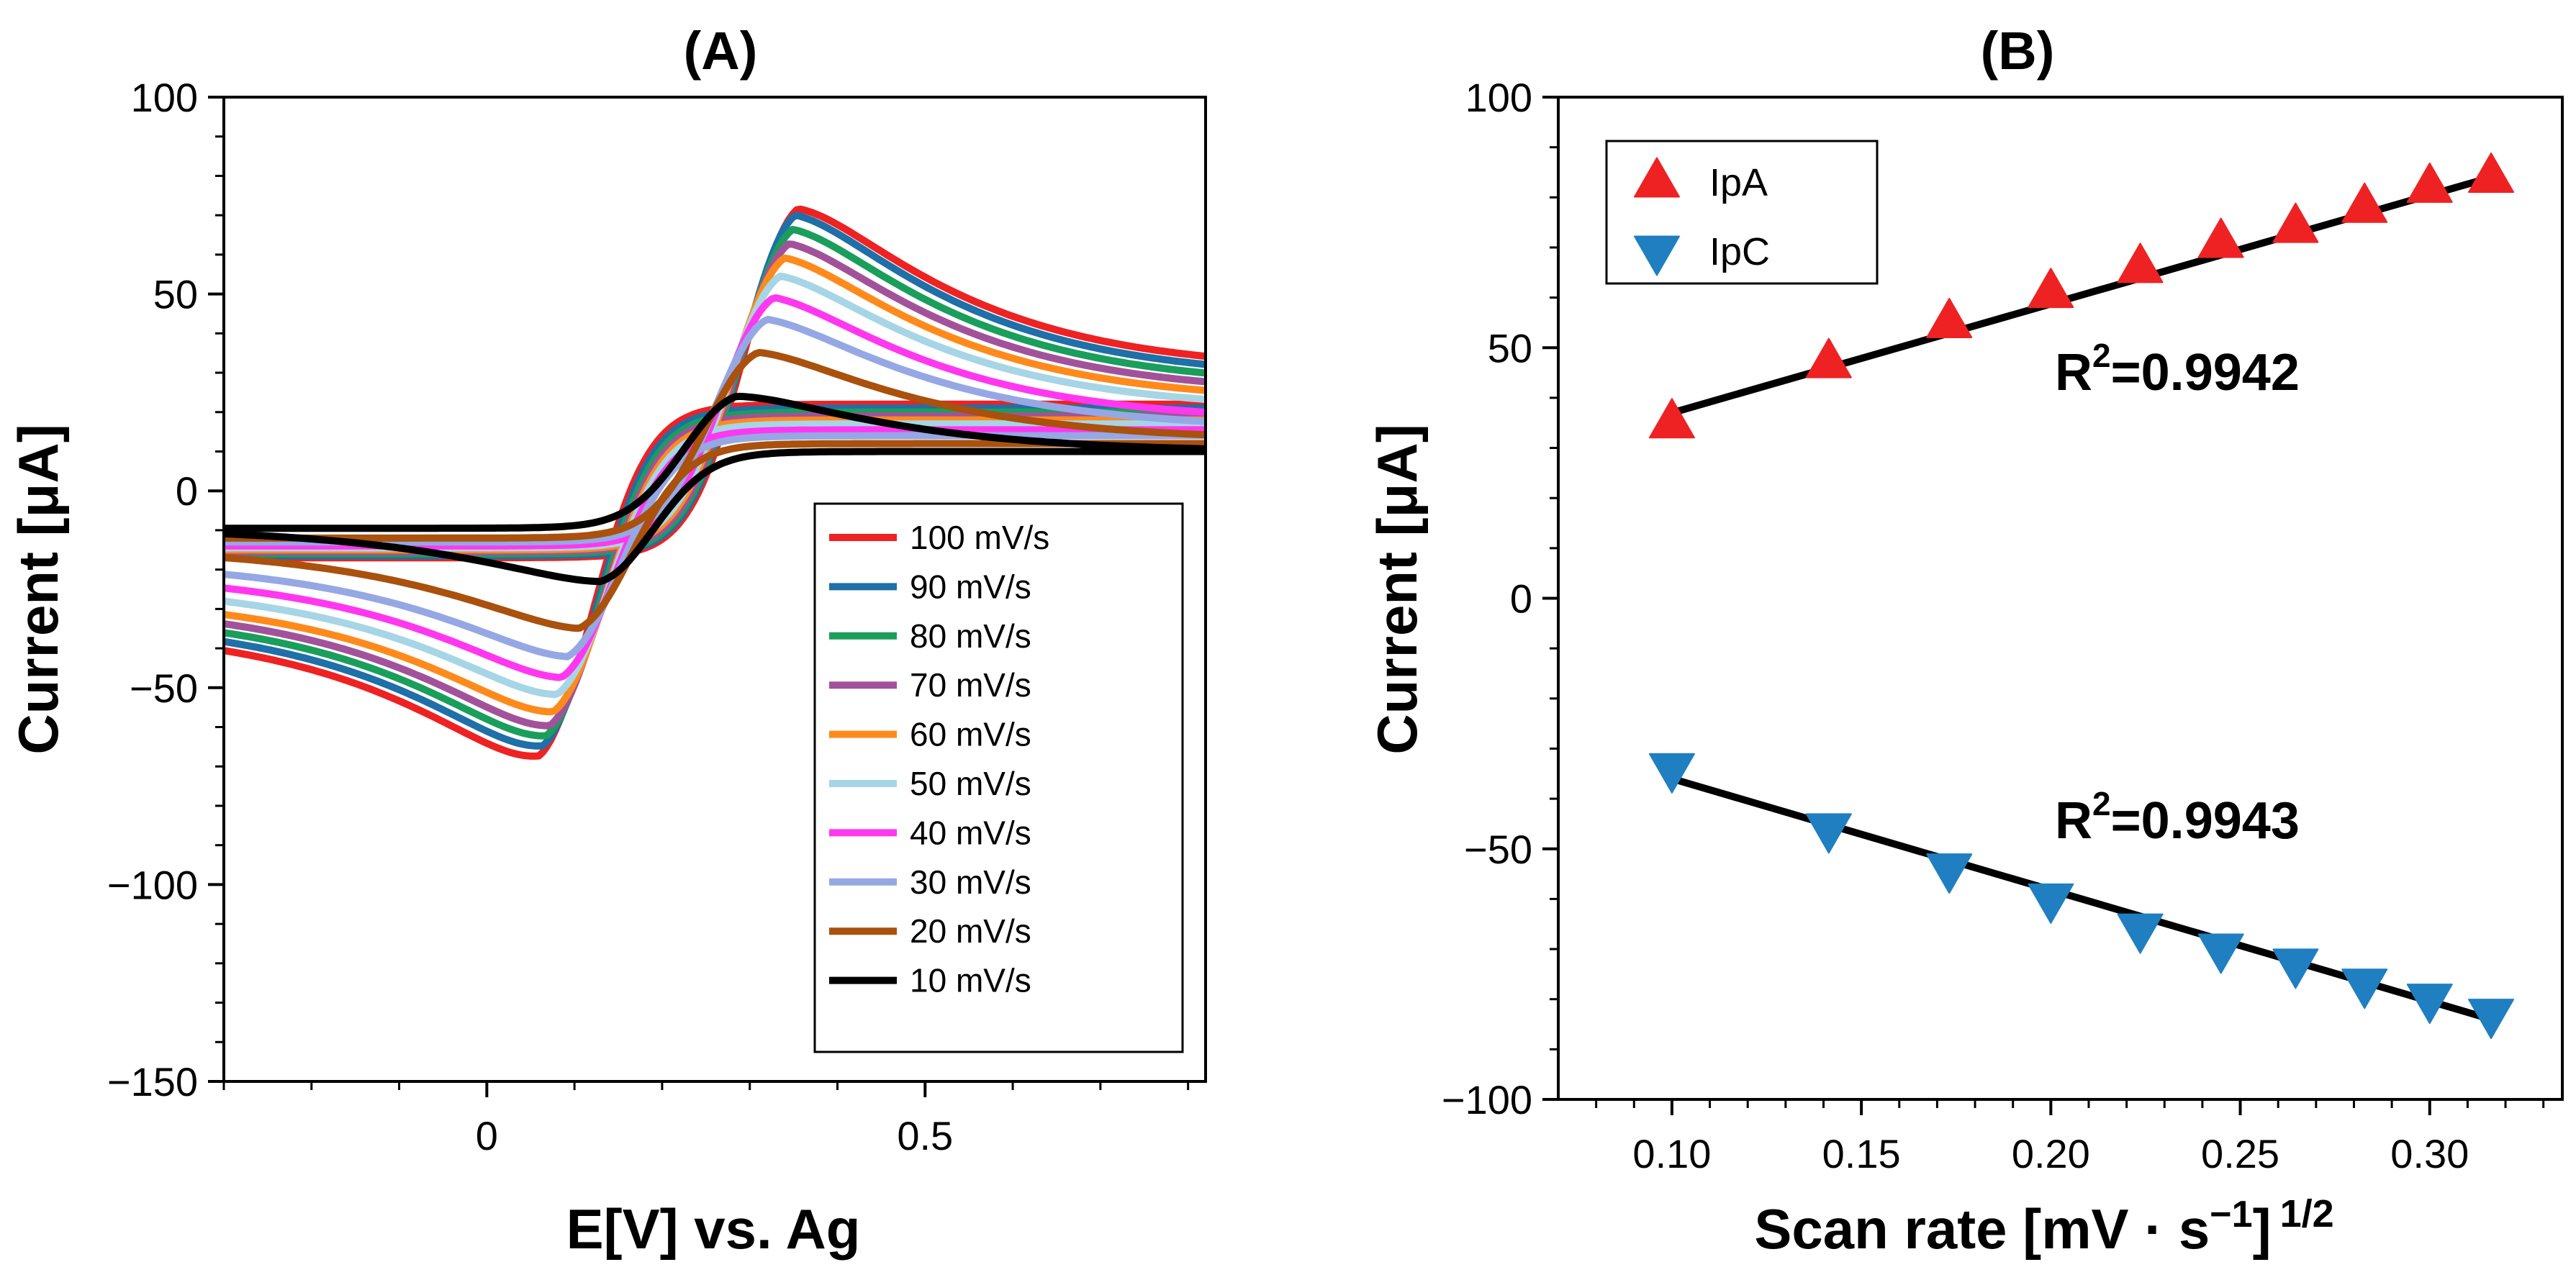  Describe the element at coordinates (1742, 212) in the screenshot. I see `panel-b-legend: IpA IpC` at that location.